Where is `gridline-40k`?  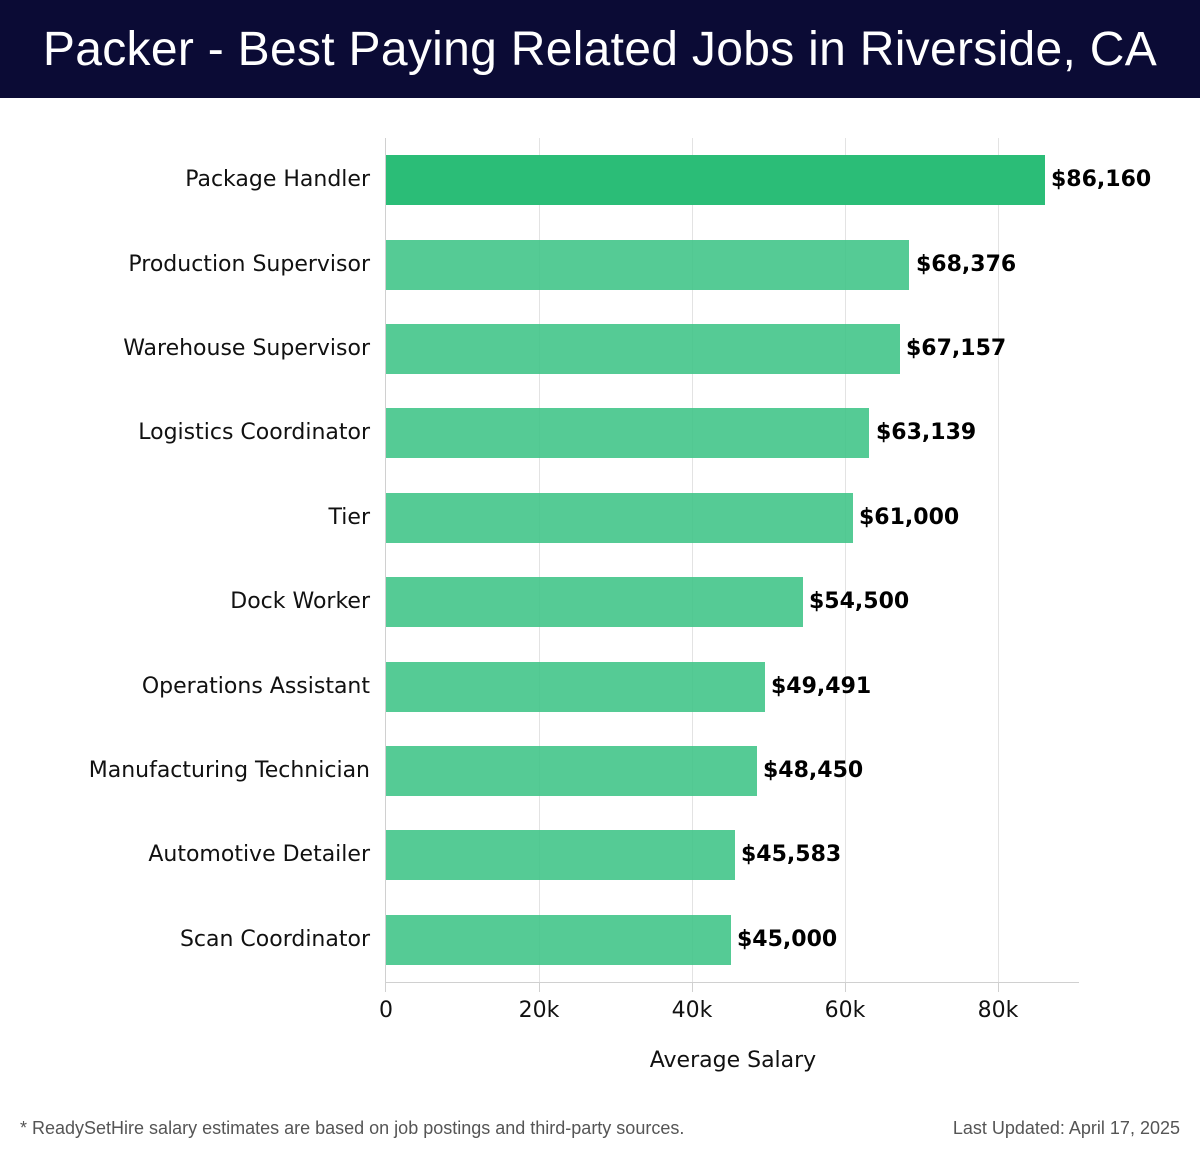
gridline-40k is located at coordinates (692, 560).